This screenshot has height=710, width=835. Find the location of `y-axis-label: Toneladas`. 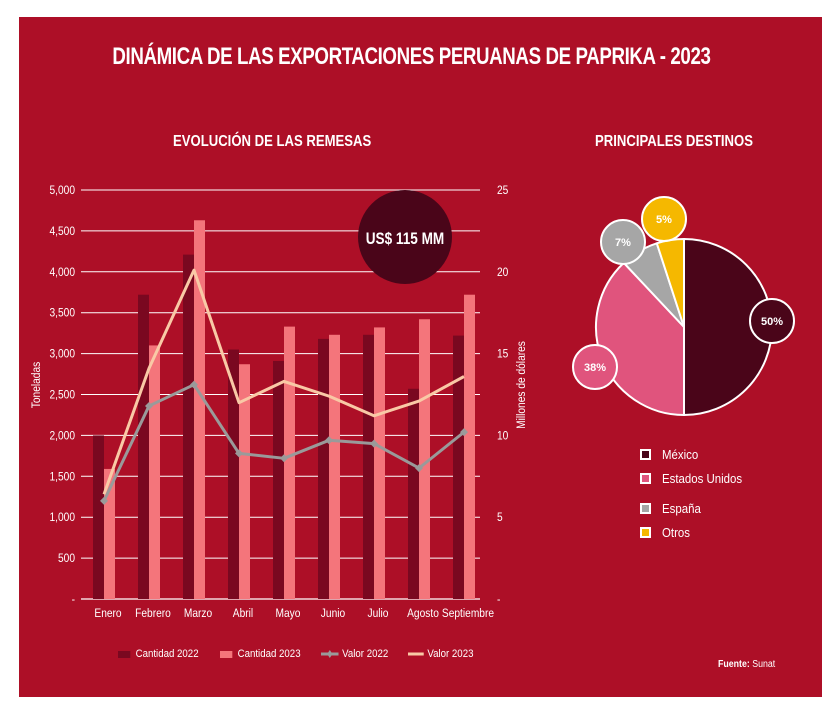

y-axis-label: Toneladas is located at coordinates (36, 384).